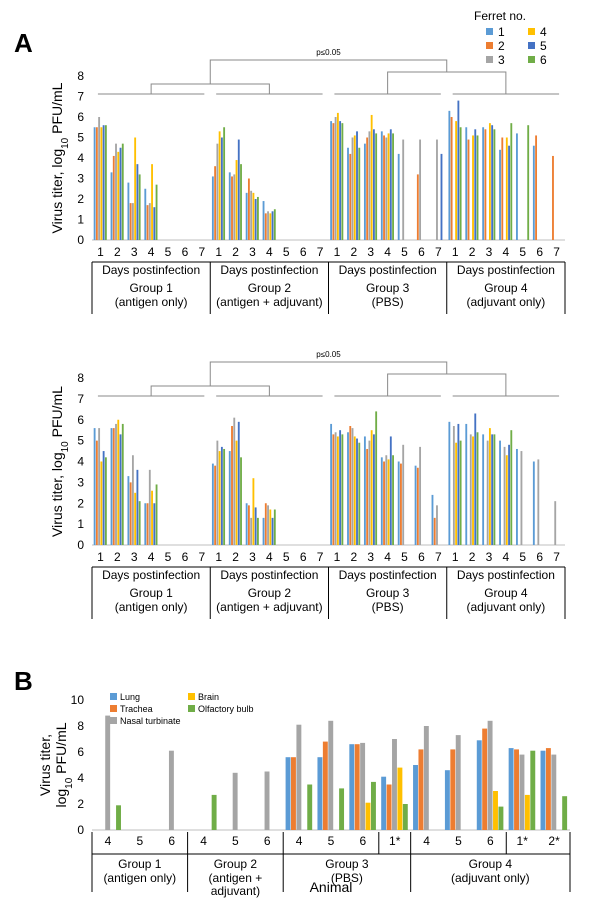 This screenshot has width=600, height=900. I want to click on y-tick-label: 7, so click(80, 97).